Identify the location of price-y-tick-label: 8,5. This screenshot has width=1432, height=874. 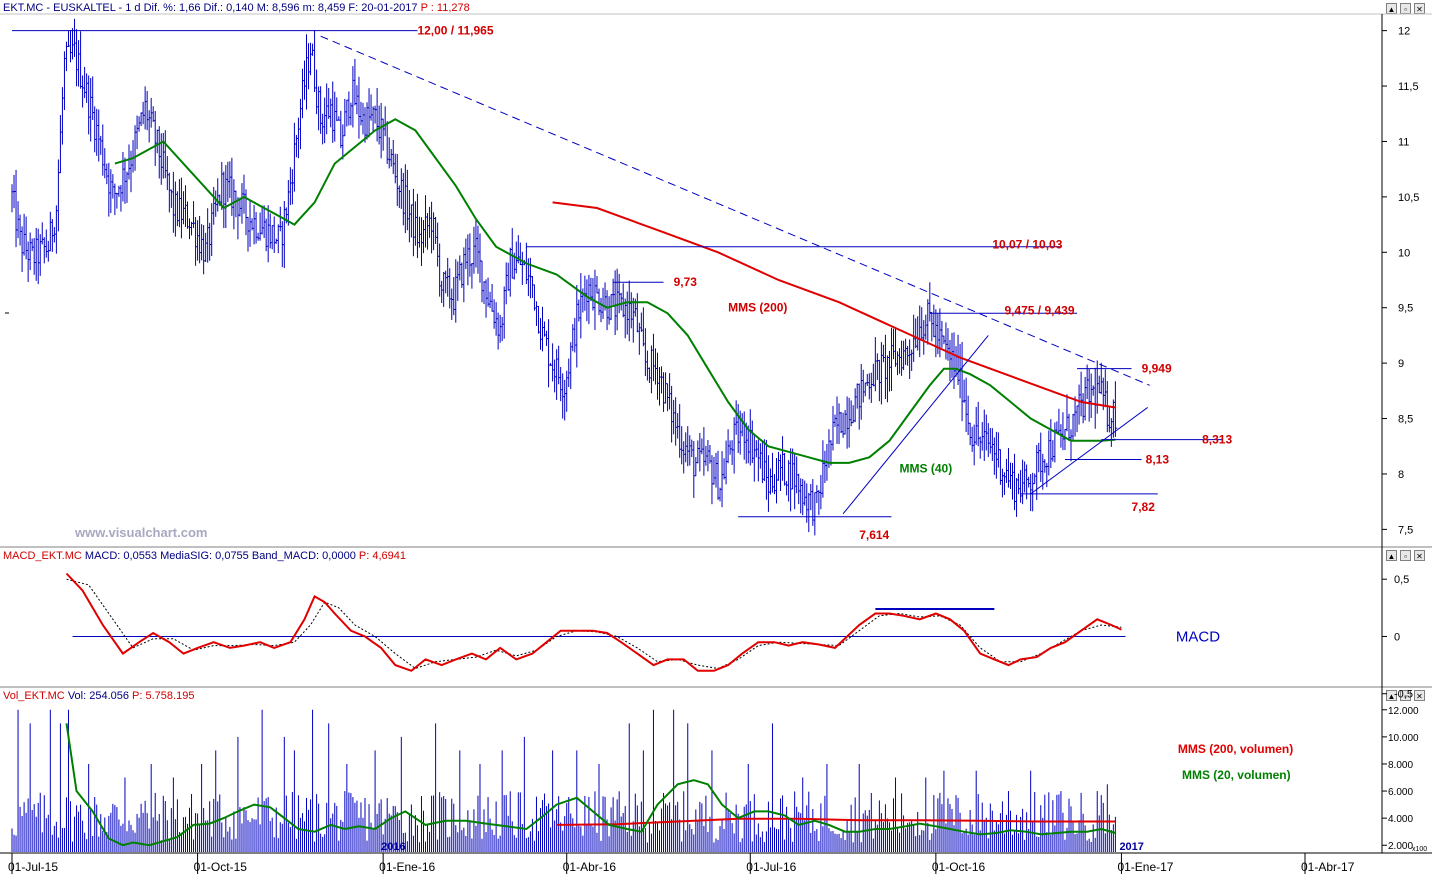
(1405, 420).